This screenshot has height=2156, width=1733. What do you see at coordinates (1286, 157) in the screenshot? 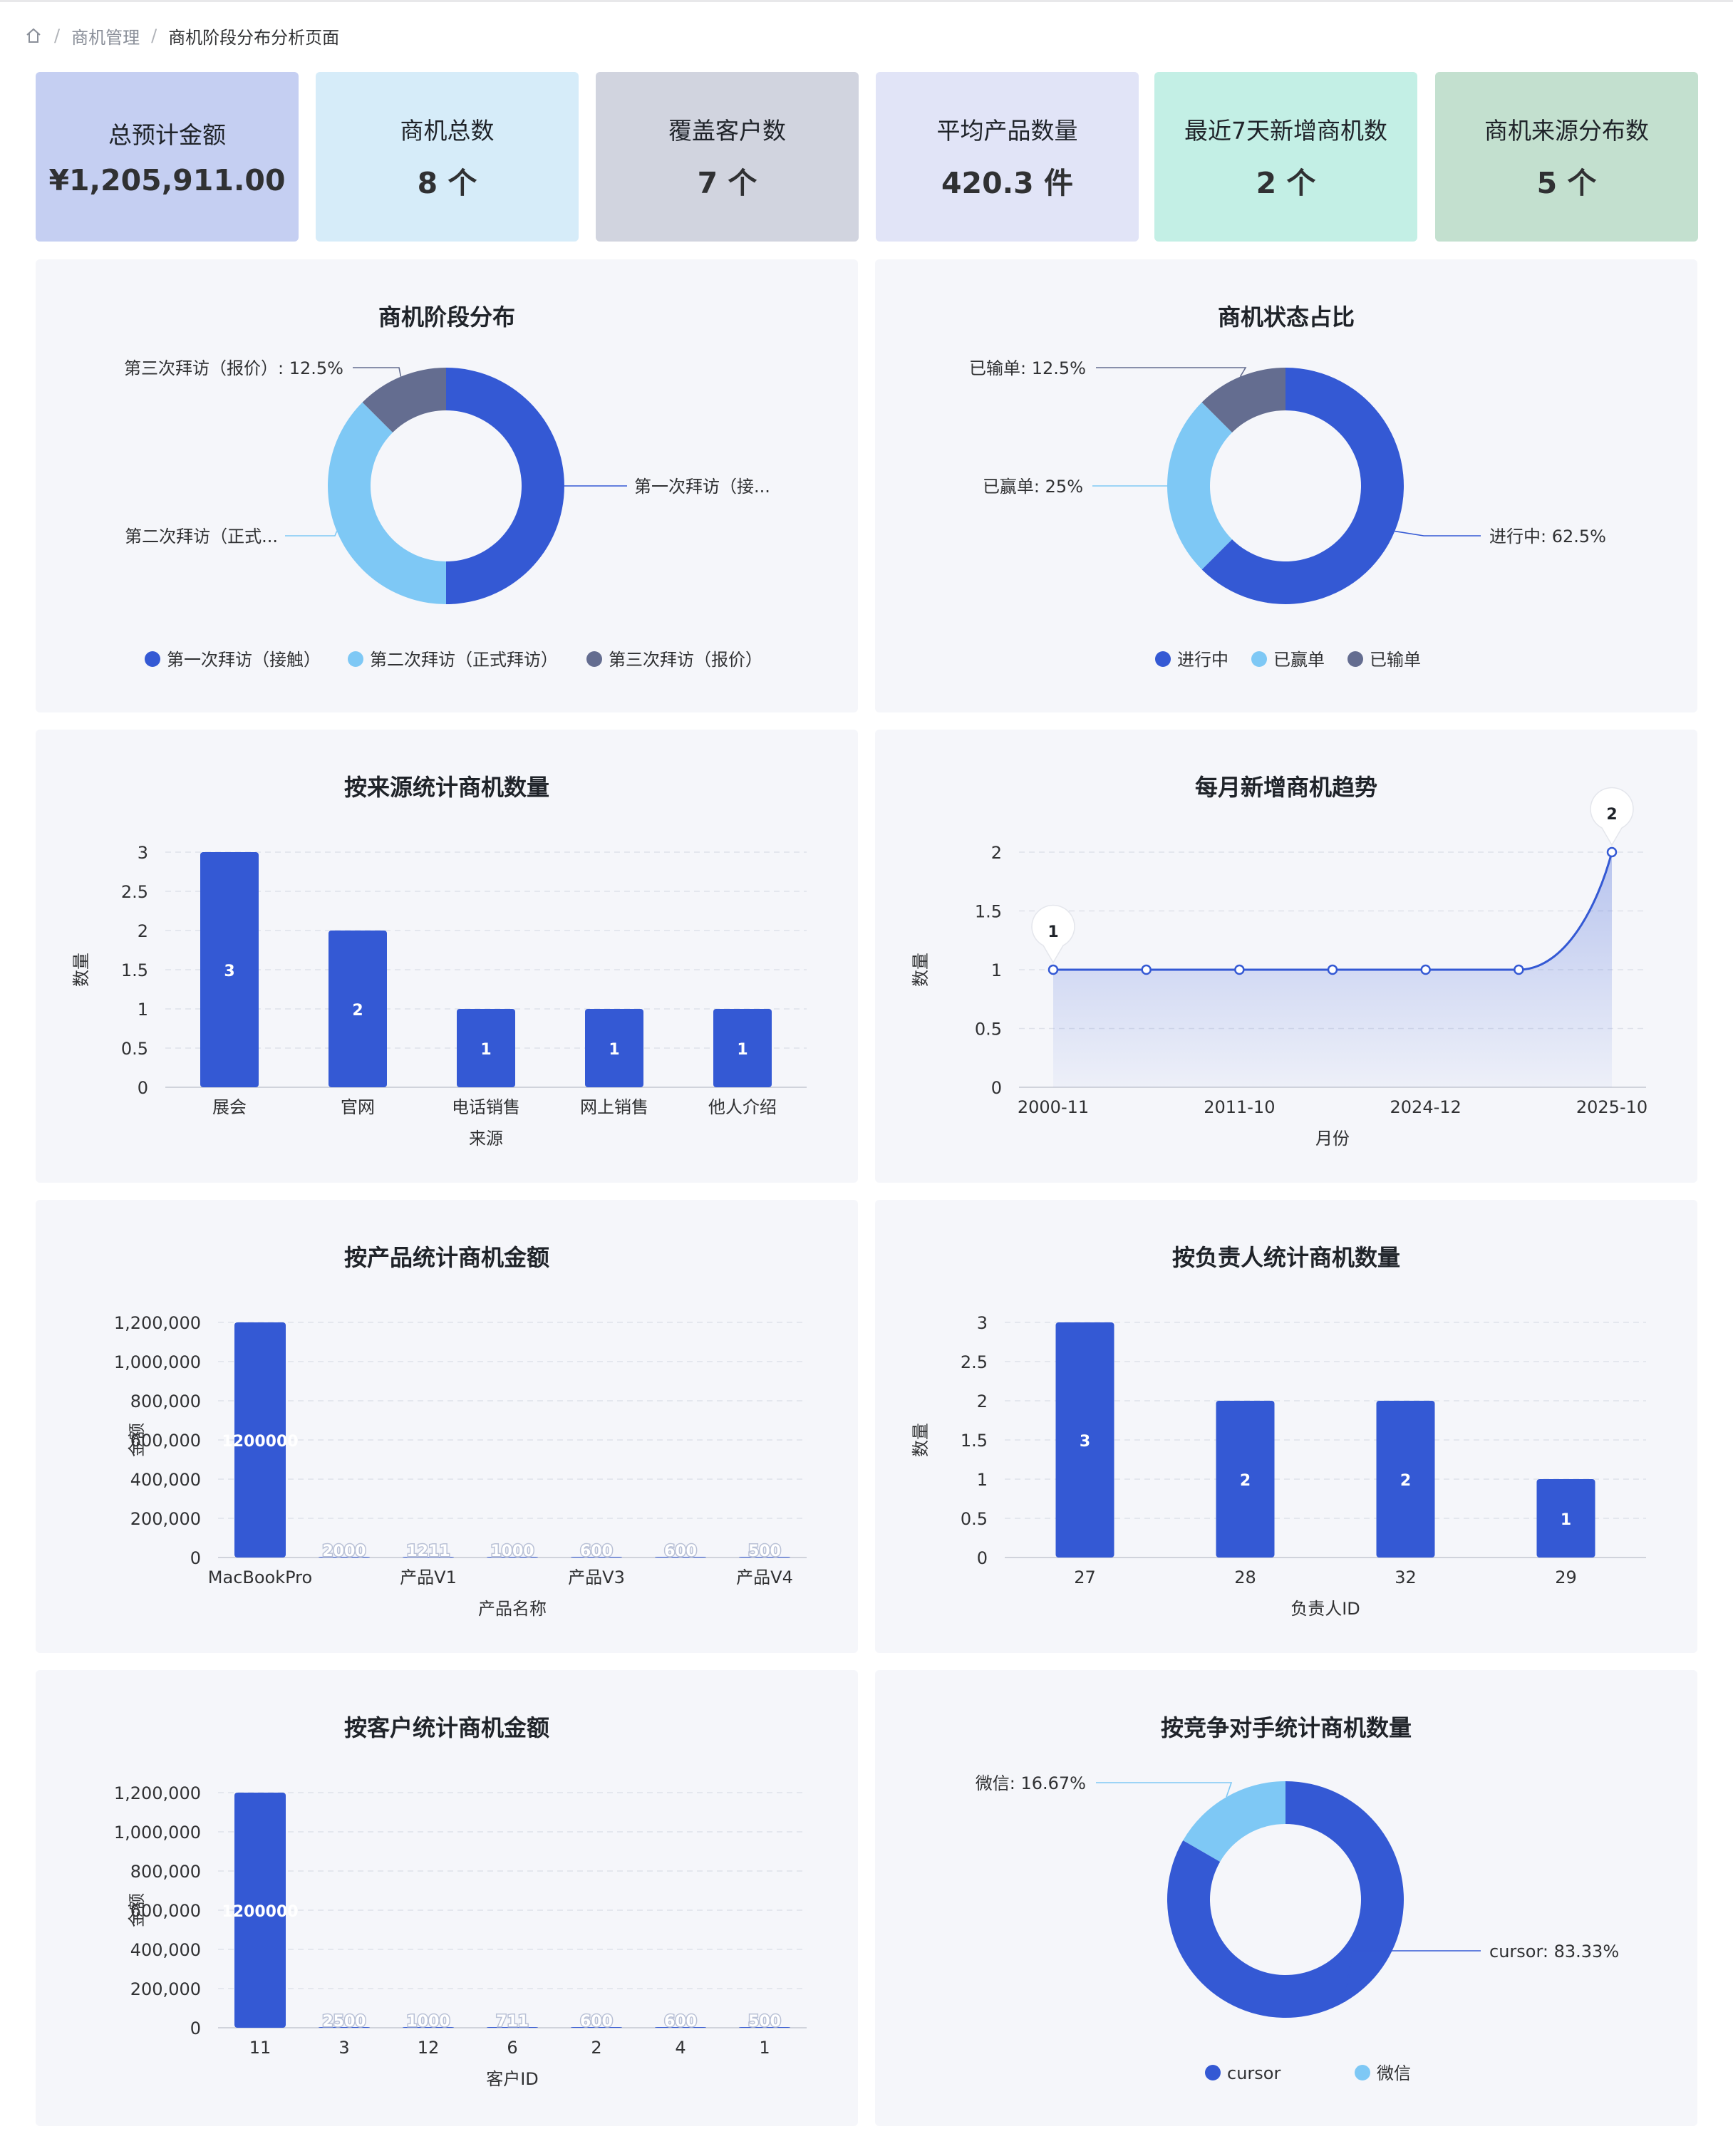
I see `stat-card-new-7days: 最近7天新增商机数 2 个` at bounding box center [1286, 157].